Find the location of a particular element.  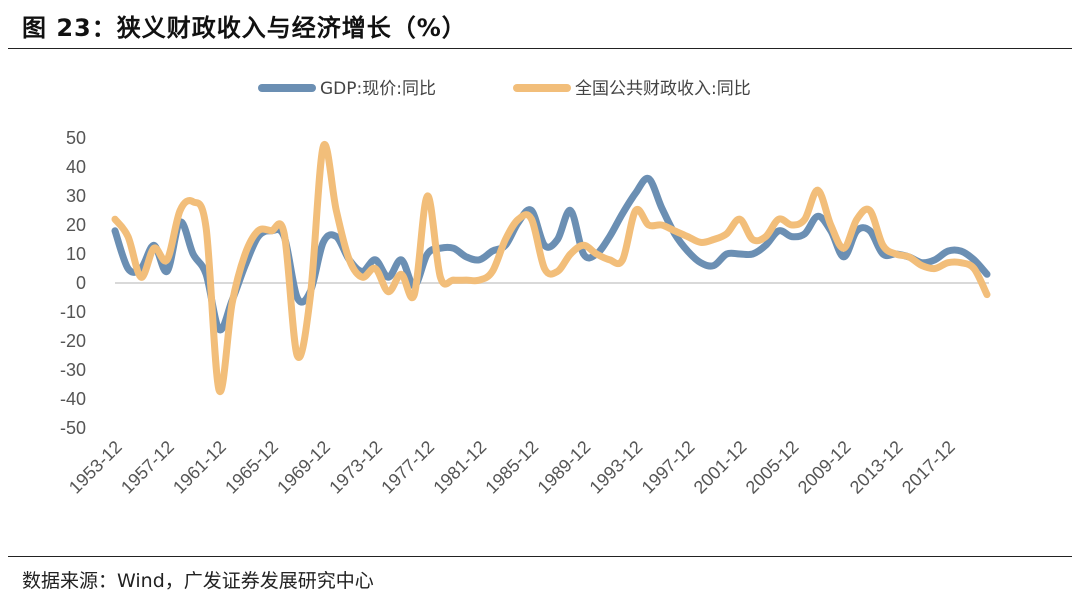

figure-title: 图 23：狭义财政收入与经济增长（%） is located at coordinates (244, 28).